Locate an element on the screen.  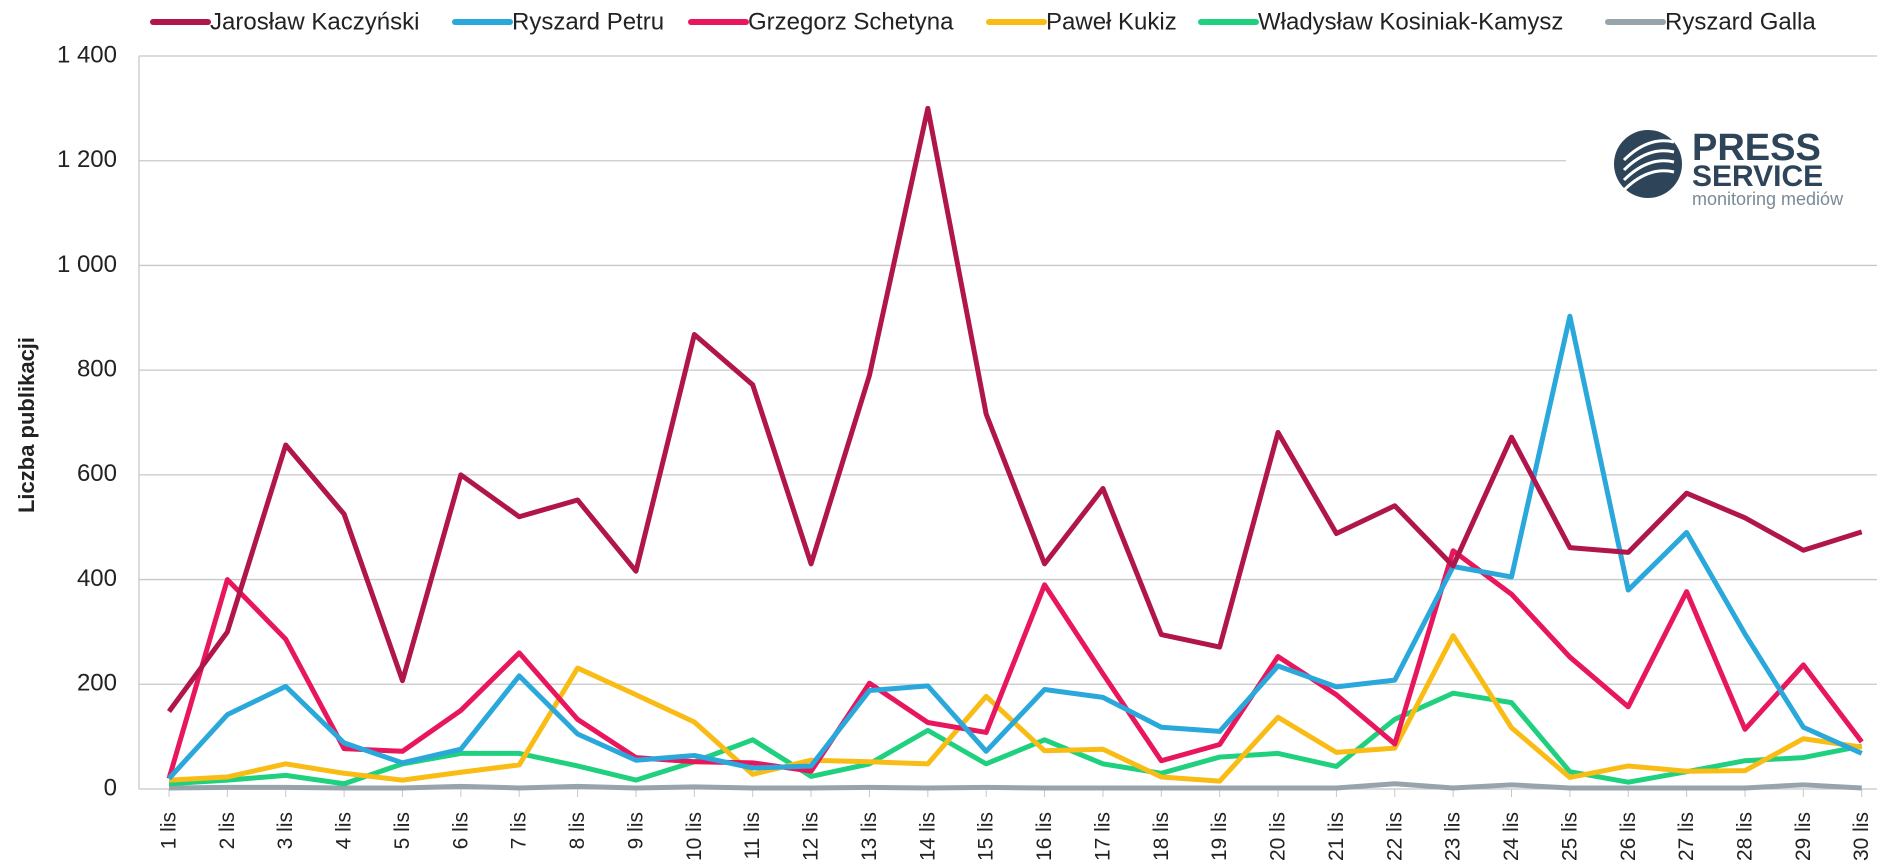
y-tick-label: 1 400 is located at coordinates (87, 54).